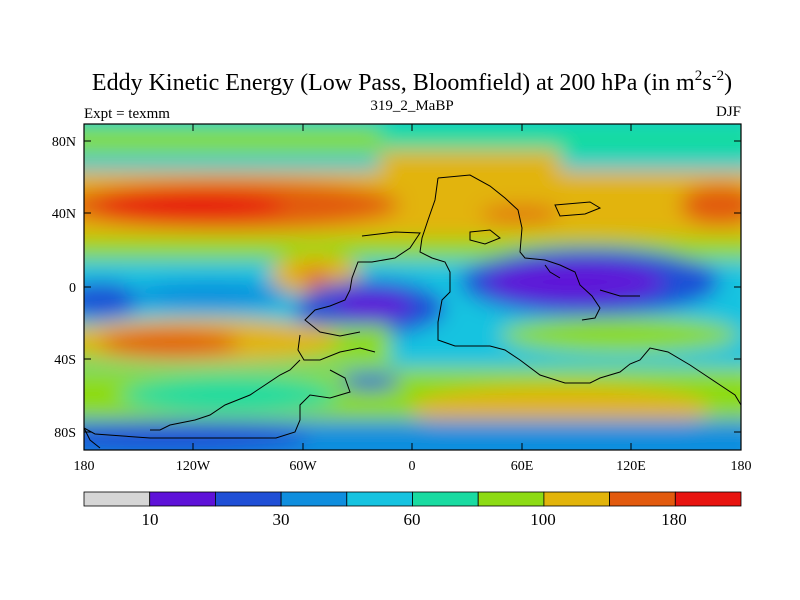 This screenshot has width=800, height=600. What do you see at coordinates (728, 112) in the screenshot?
I see `season-label: DJF` at bounding box center [728, 112].